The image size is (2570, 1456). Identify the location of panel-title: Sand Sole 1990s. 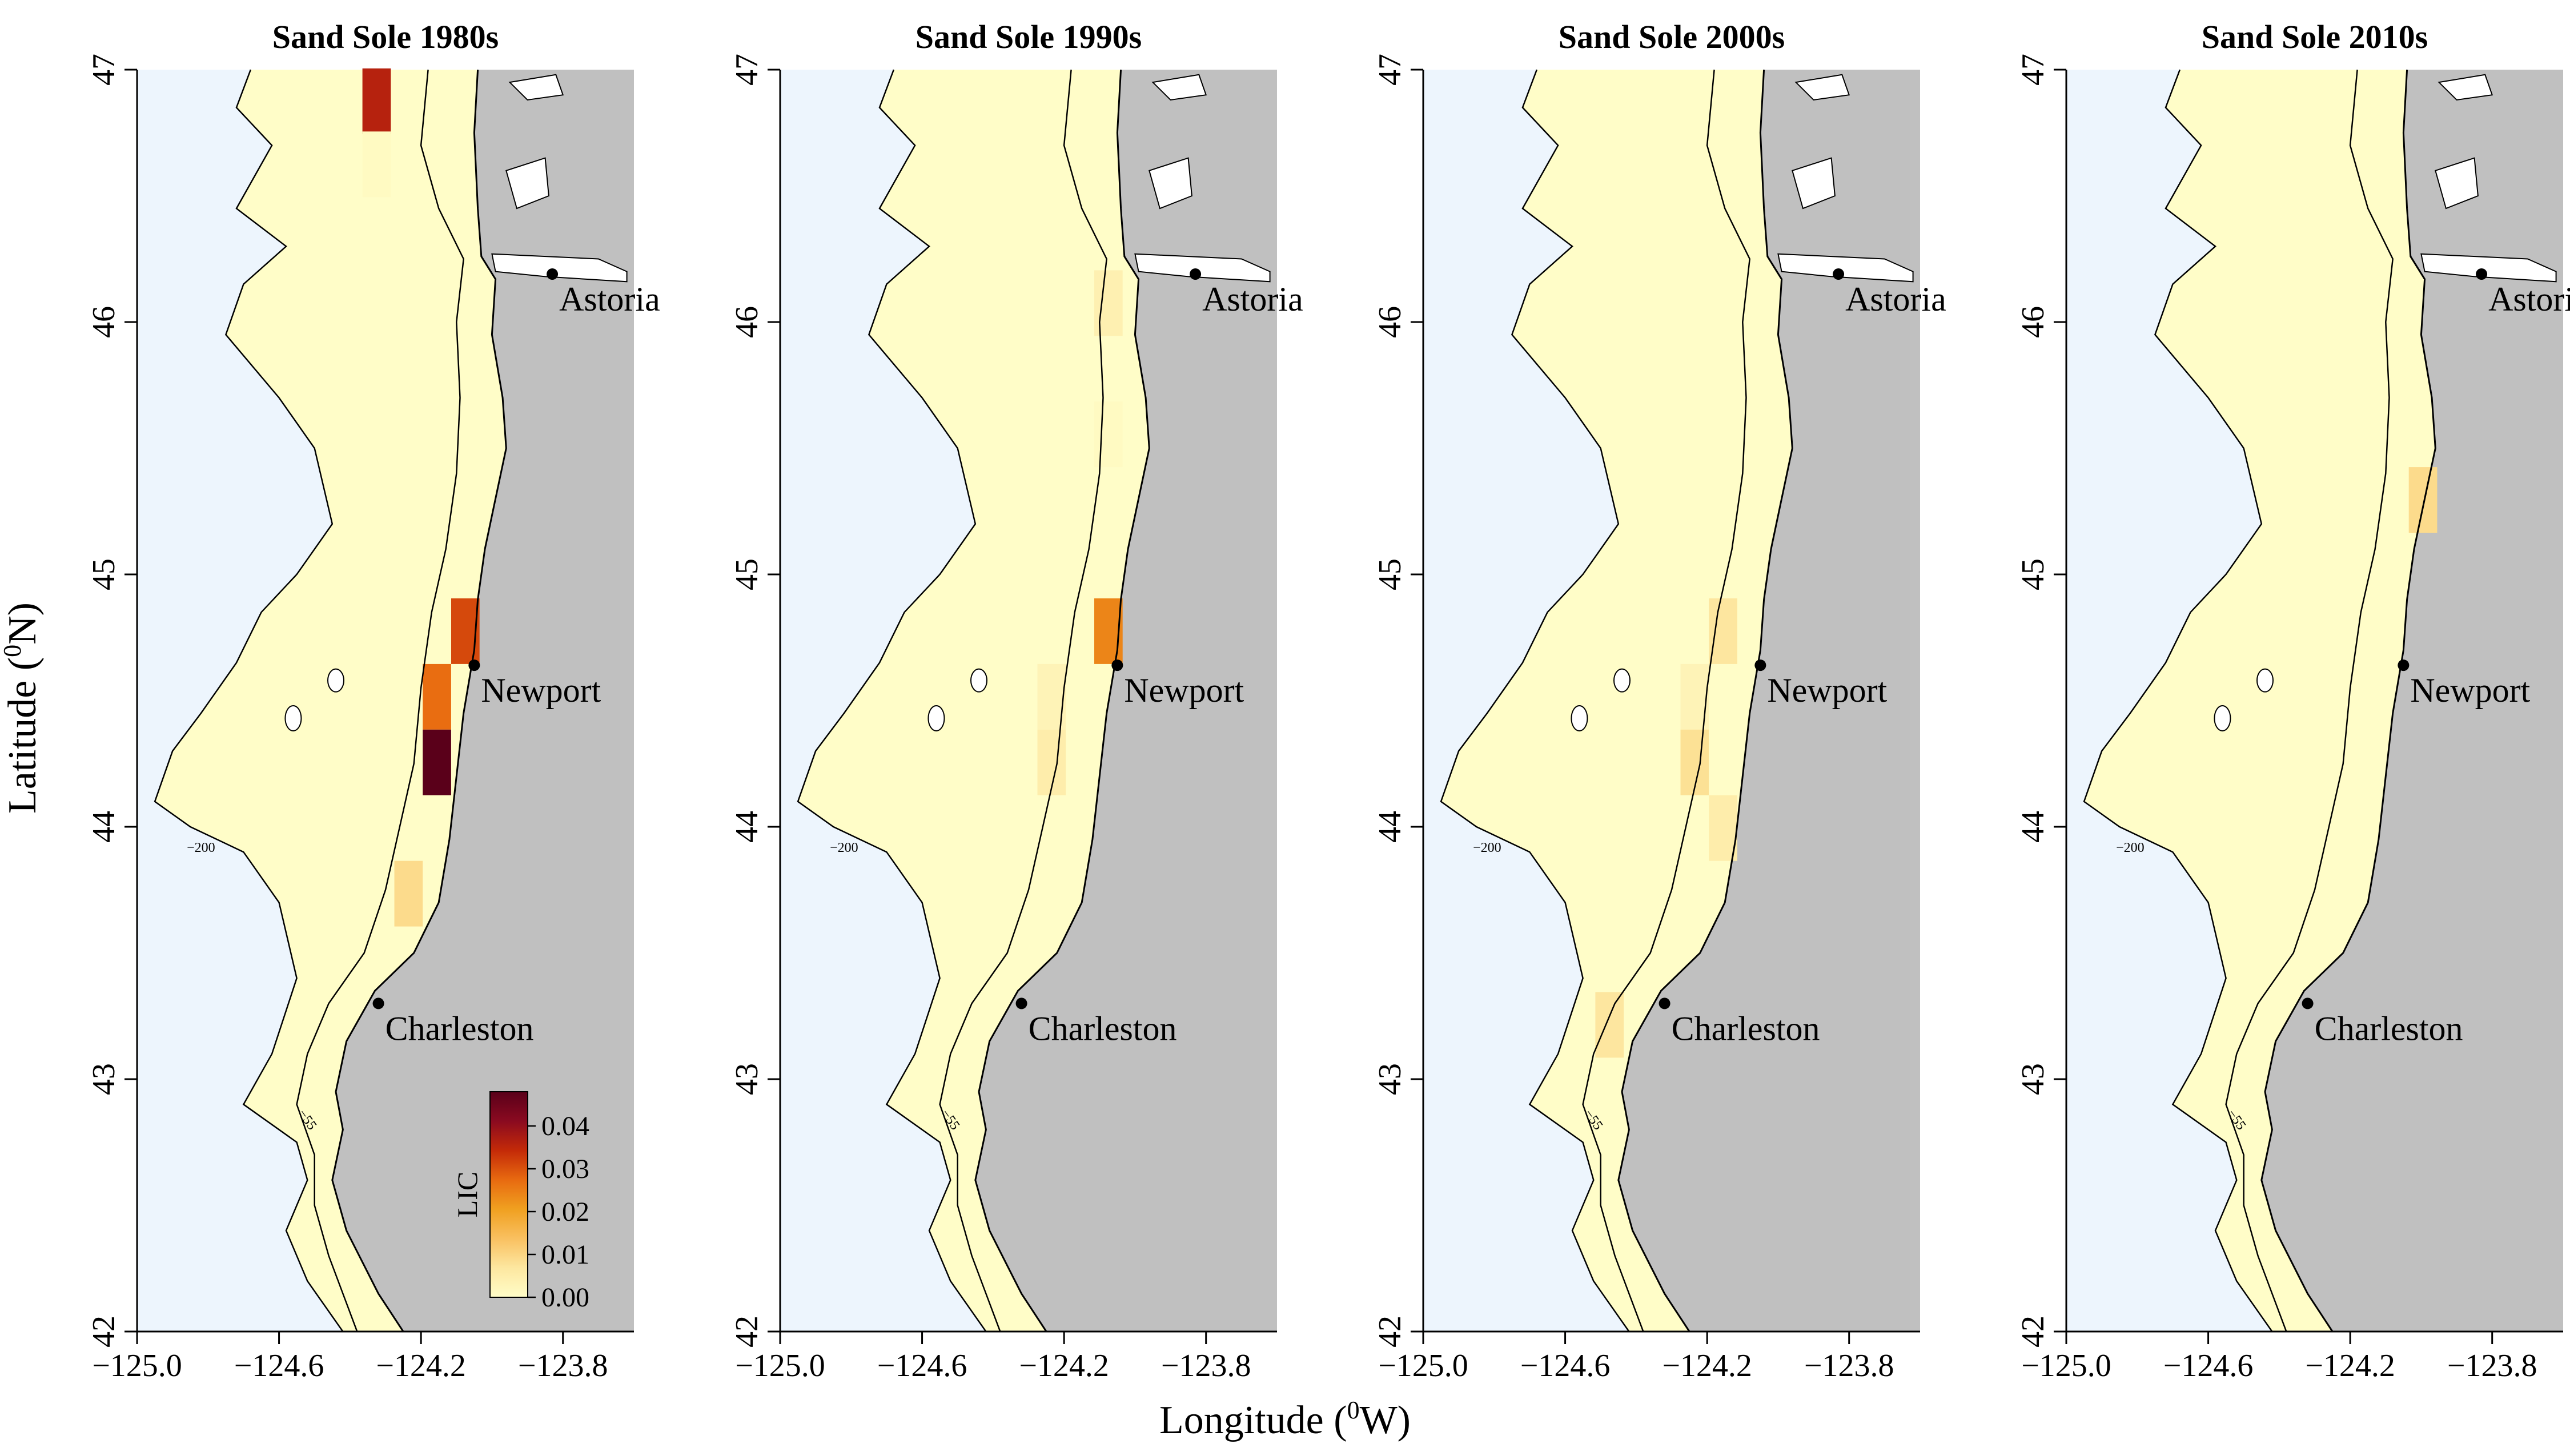
(1028, 36).